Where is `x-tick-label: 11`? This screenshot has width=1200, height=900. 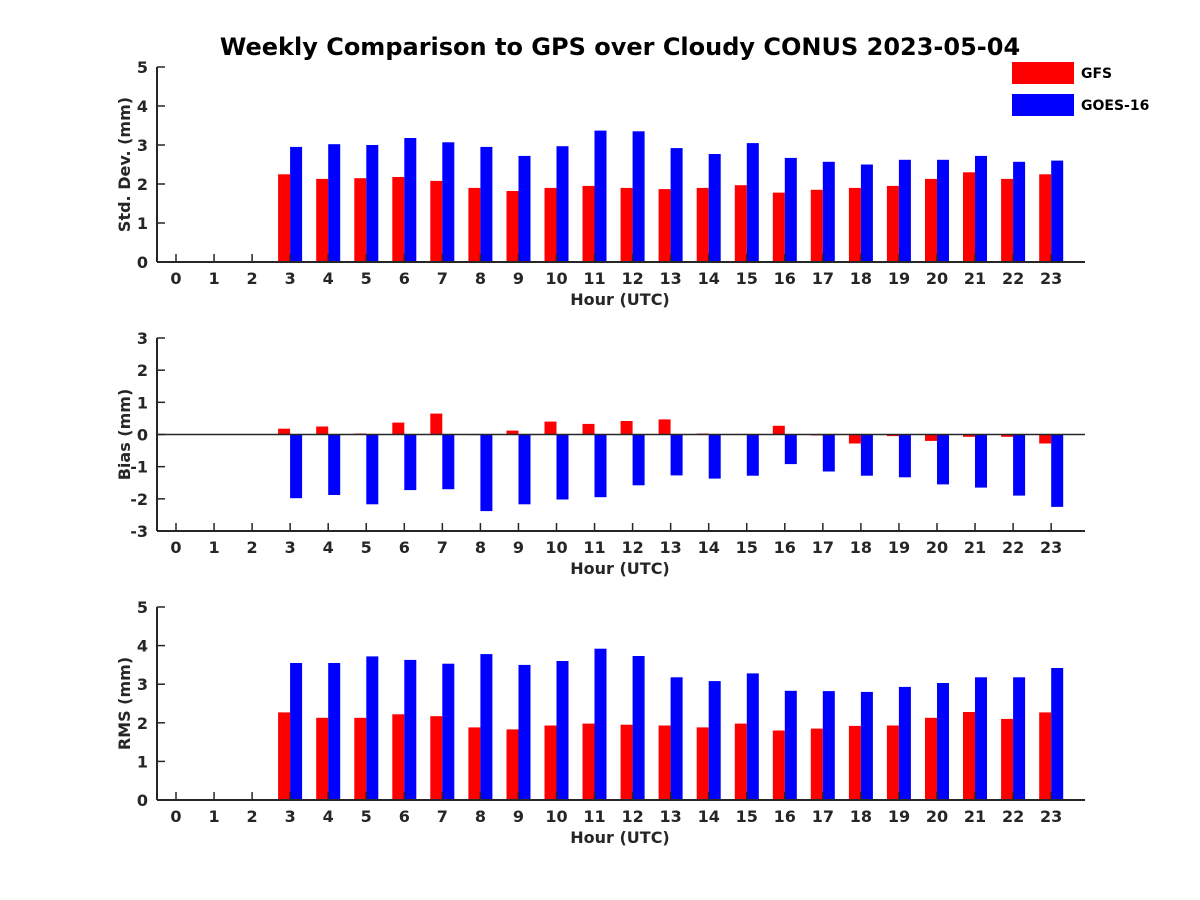
x-tick-label: 11 is located at coordinates (594, 816).